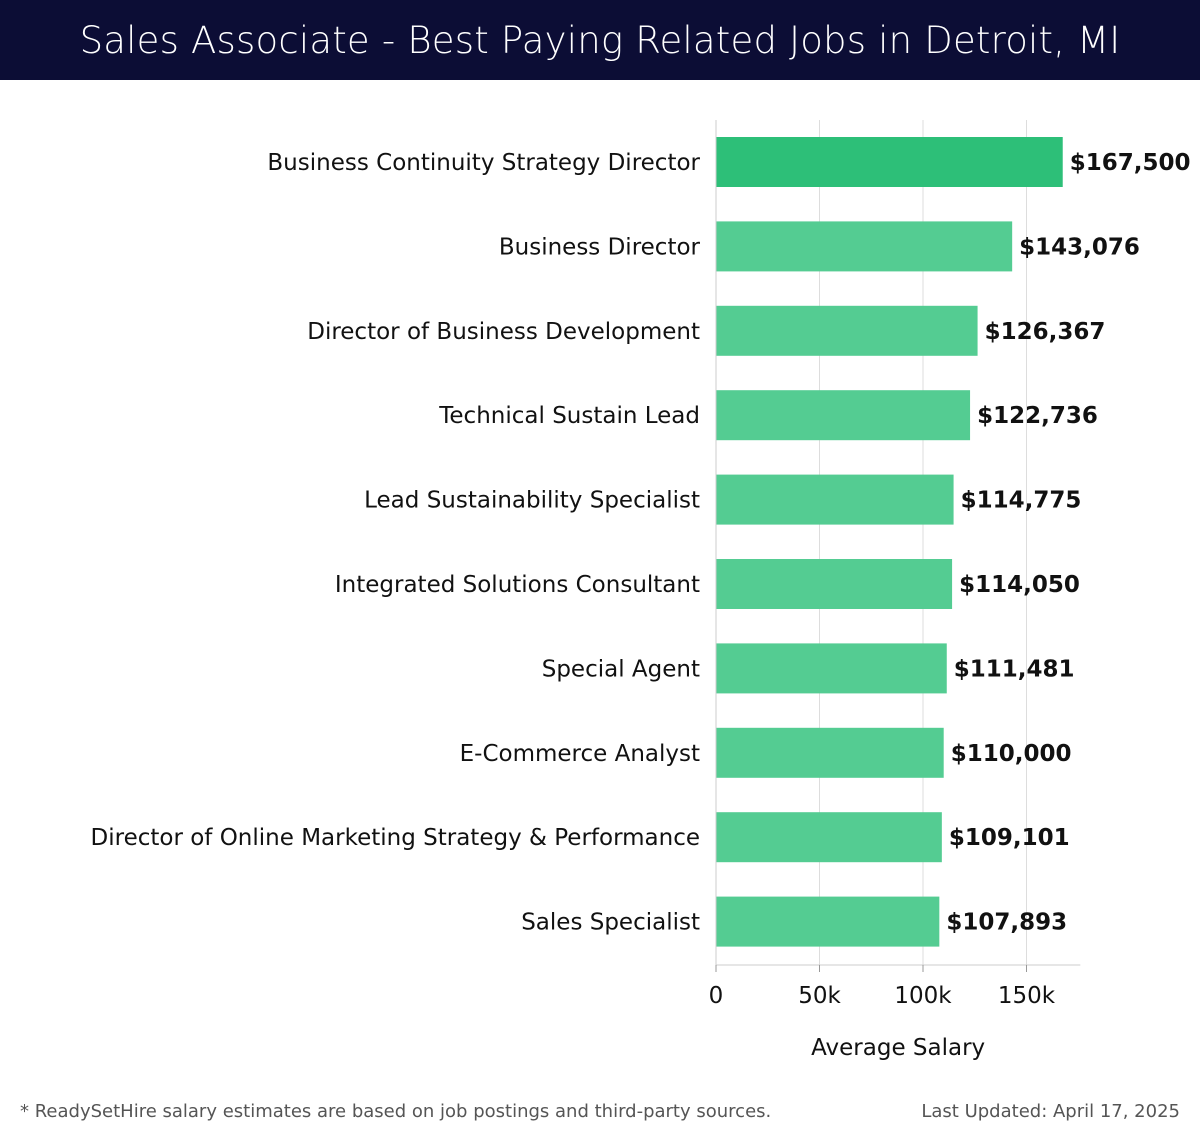 The image size is (1200, 1140). Describe the element at coordinates (1019, 585) in the screenshot. I see `value-label: $114,050` at that location.